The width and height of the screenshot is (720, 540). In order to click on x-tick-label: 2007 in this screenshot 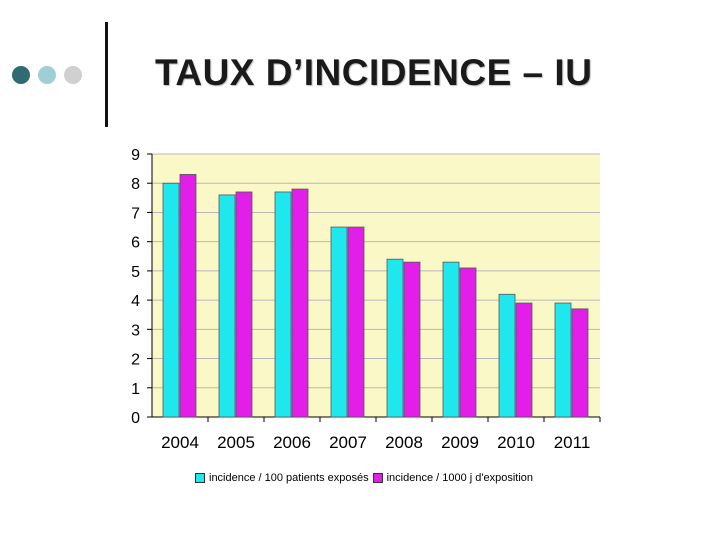, I will do `click(348, 442)`.